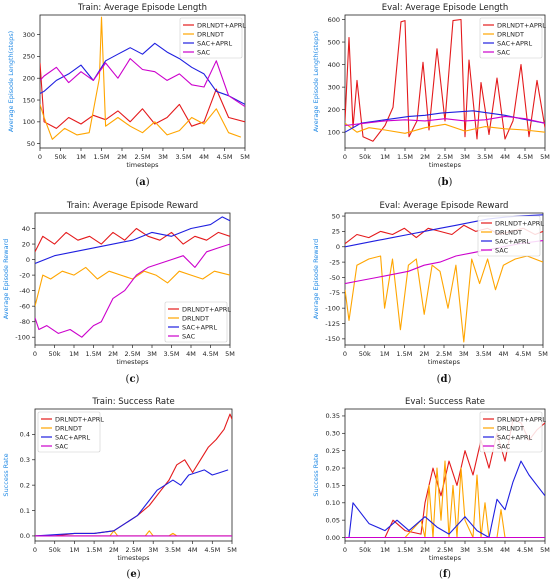 This screenshot has height=587, width=550. Describe the element at coordinates (142, 8) in the screenshot. I see `chart-title: Train: Average Episode Length` at that location.